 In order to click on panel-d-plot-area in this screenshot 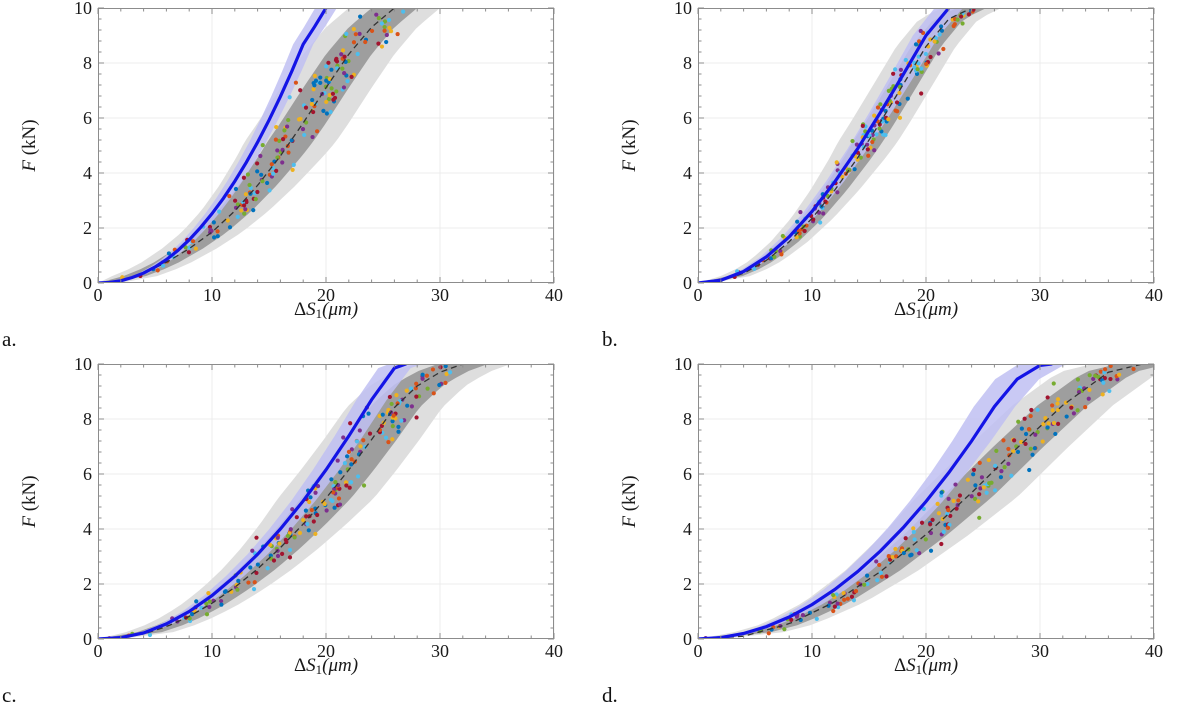, I will do `click(926, 501)`.